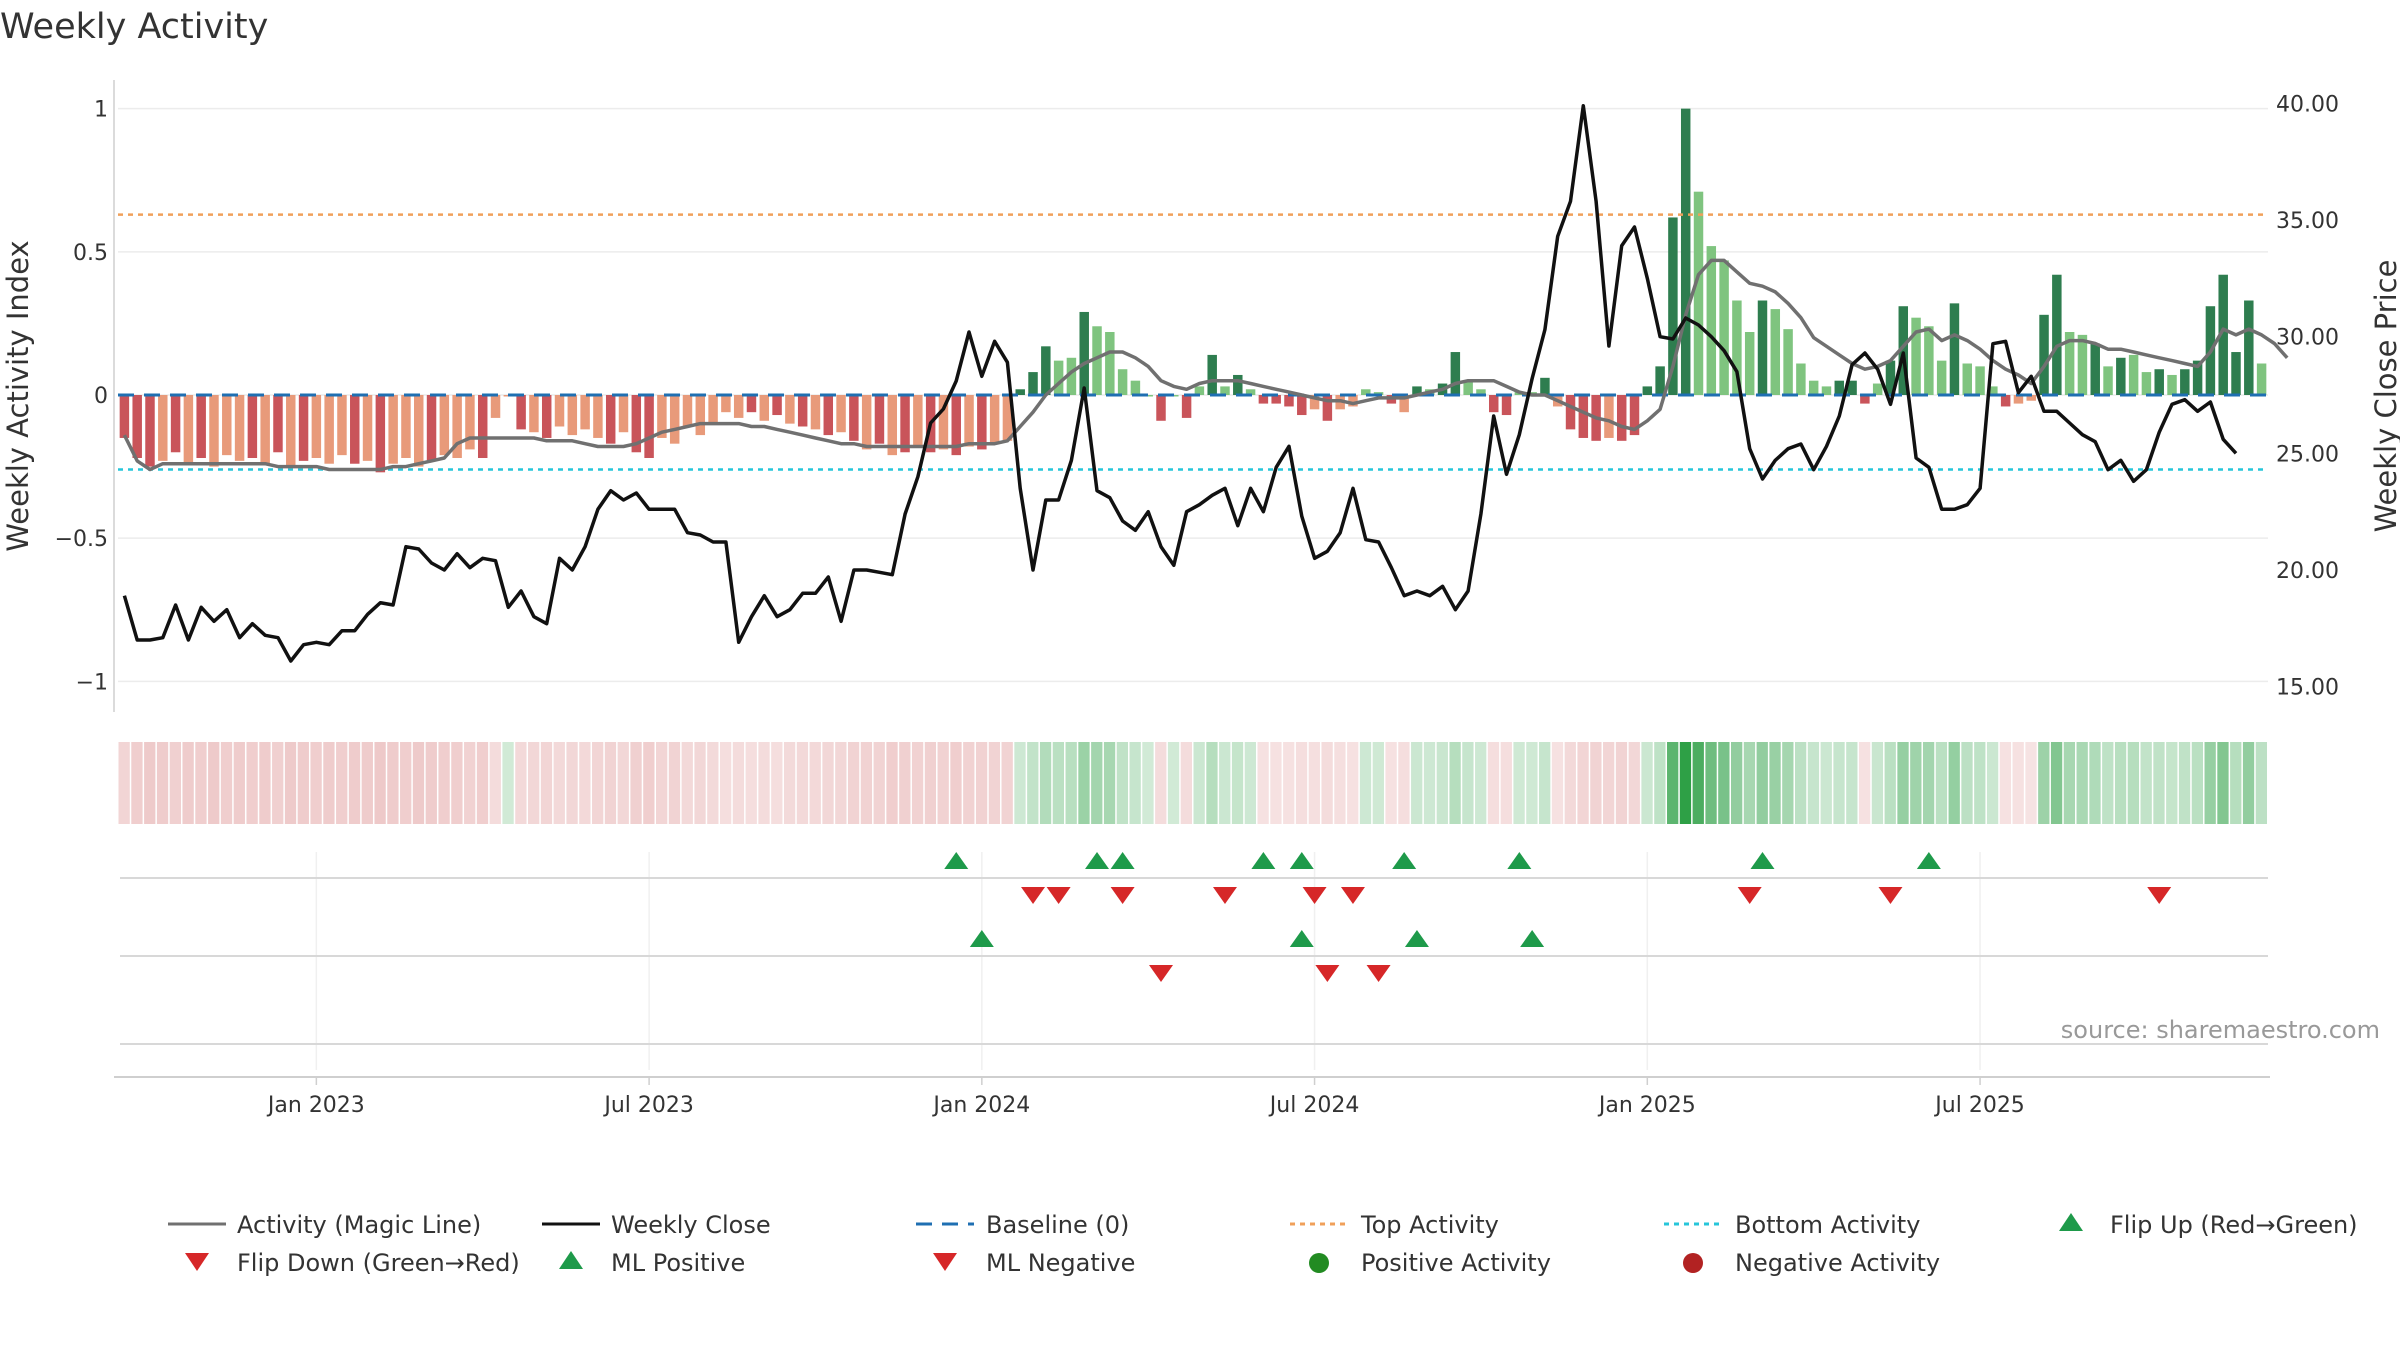 Image resolution: width=2400 pixels, height=1350 pixels. What do you see at coordinates (1456, 1263) in the screenshot?
I see `legend-label-positive-activity: Positive Activity` at bounding box center [1456, 1263].